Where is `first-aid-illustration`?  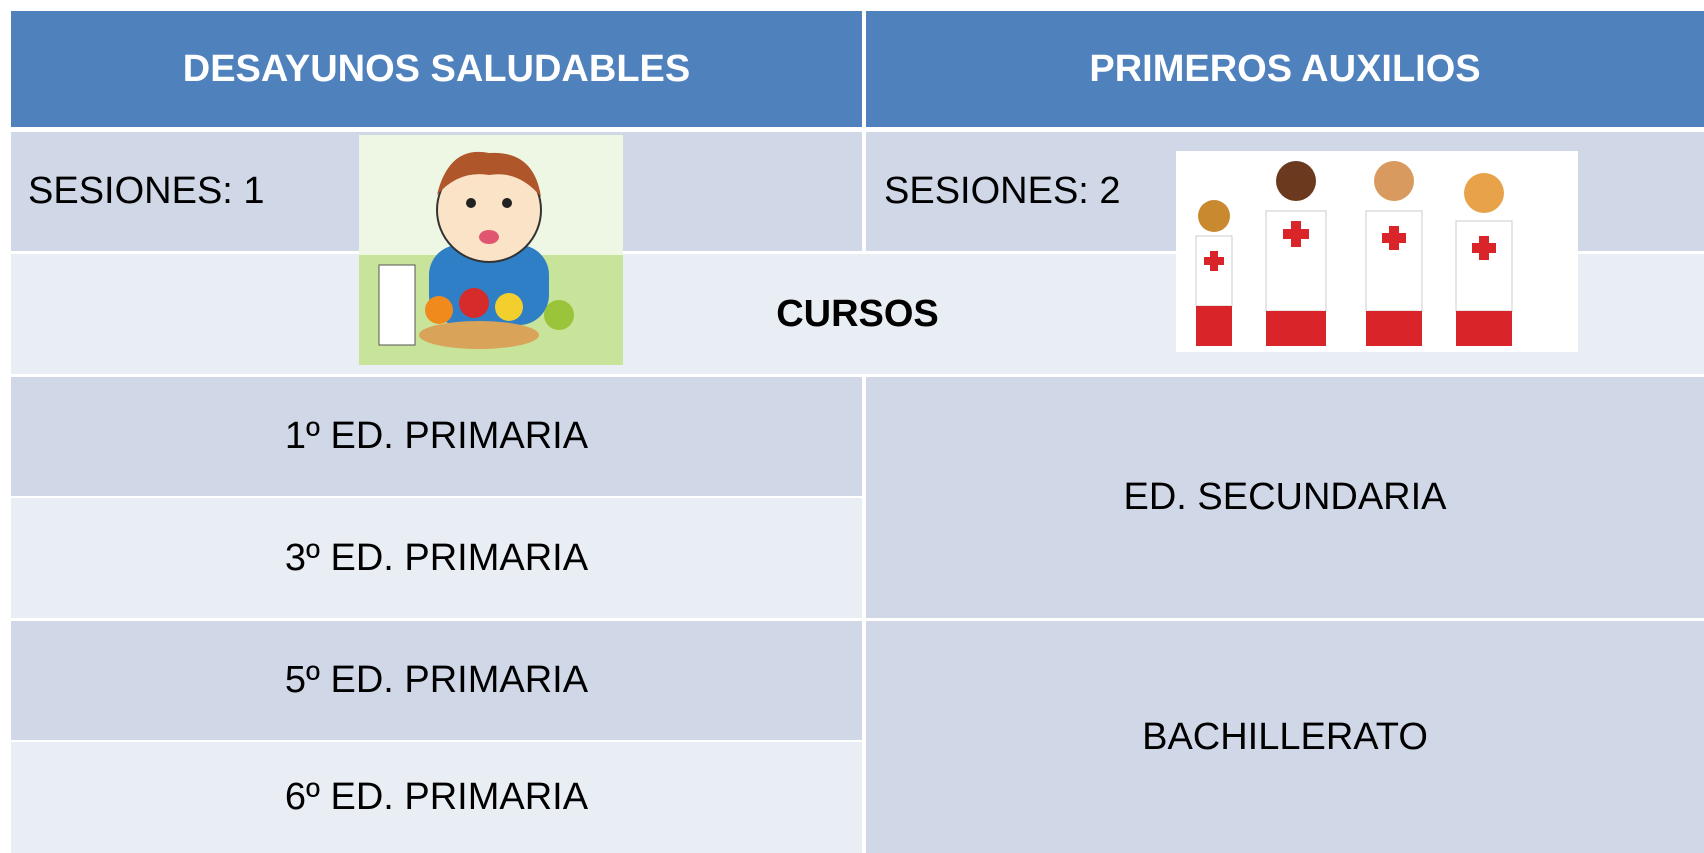 first-aid-illustration is located at coordinates (1377, 251).